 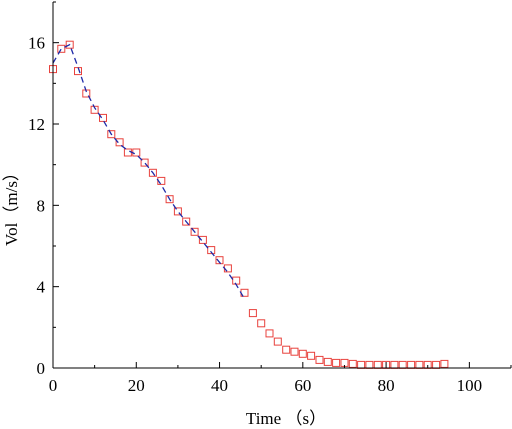 What do you see at coordinates (219, 385) in the screenshot?
I see `x-tick-label: 40` at bounding box center [219, 385].